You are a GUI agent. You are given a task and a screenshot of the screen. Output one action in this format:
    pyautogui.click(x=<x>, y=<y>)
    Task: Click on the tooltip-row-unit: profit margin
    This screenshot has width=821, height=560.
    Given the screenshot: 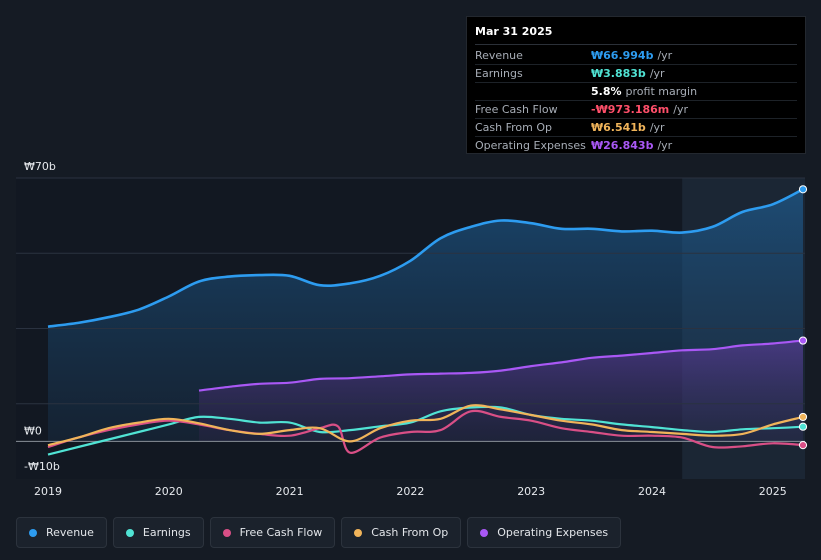 What is the action you would take?
    pyautogui.click(x=661, y=91)
    